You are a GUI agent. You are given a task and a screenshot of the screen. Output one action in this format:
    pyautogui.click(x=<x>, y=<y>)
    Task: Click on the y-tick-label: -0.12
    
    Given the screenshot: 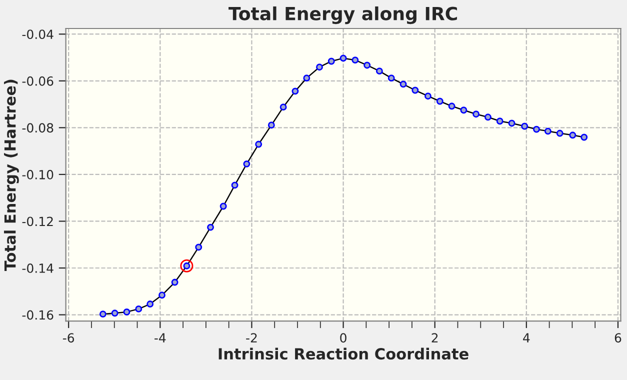 What is the action you would take?
    pyautogui.click(x=37, y=221)
    